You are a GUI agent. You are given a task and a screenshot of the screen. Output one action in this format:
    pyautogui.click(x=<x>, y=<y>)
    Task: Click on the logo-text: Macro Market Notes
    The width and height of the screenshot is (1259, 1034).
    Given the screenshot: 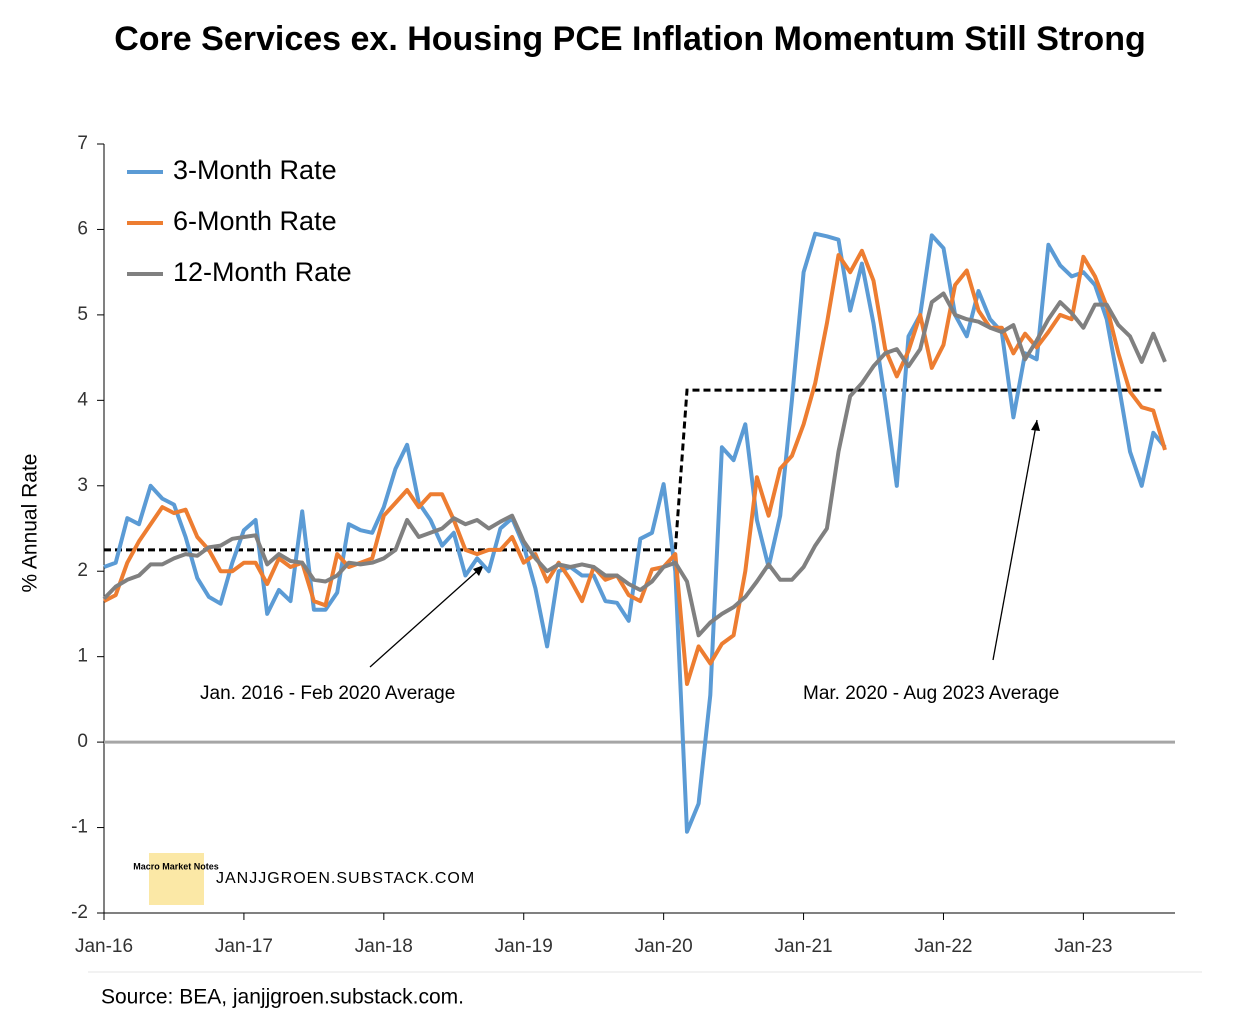 What is the action you would take?
    pyautogui.click(x=176, y=866)
    